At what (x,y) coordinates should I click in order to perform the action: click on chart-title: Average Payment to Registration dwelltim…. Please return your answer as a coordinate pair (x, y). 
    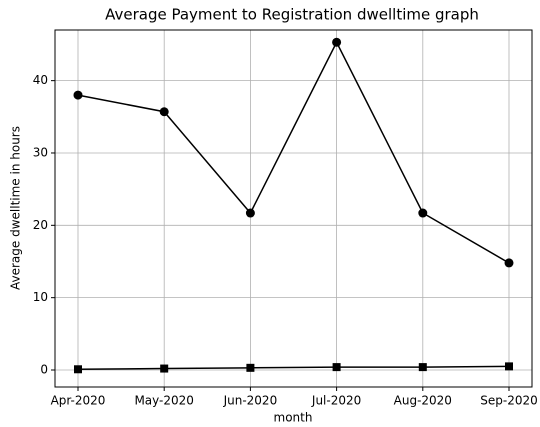
    Looking at the image, I should click on (292, 15).